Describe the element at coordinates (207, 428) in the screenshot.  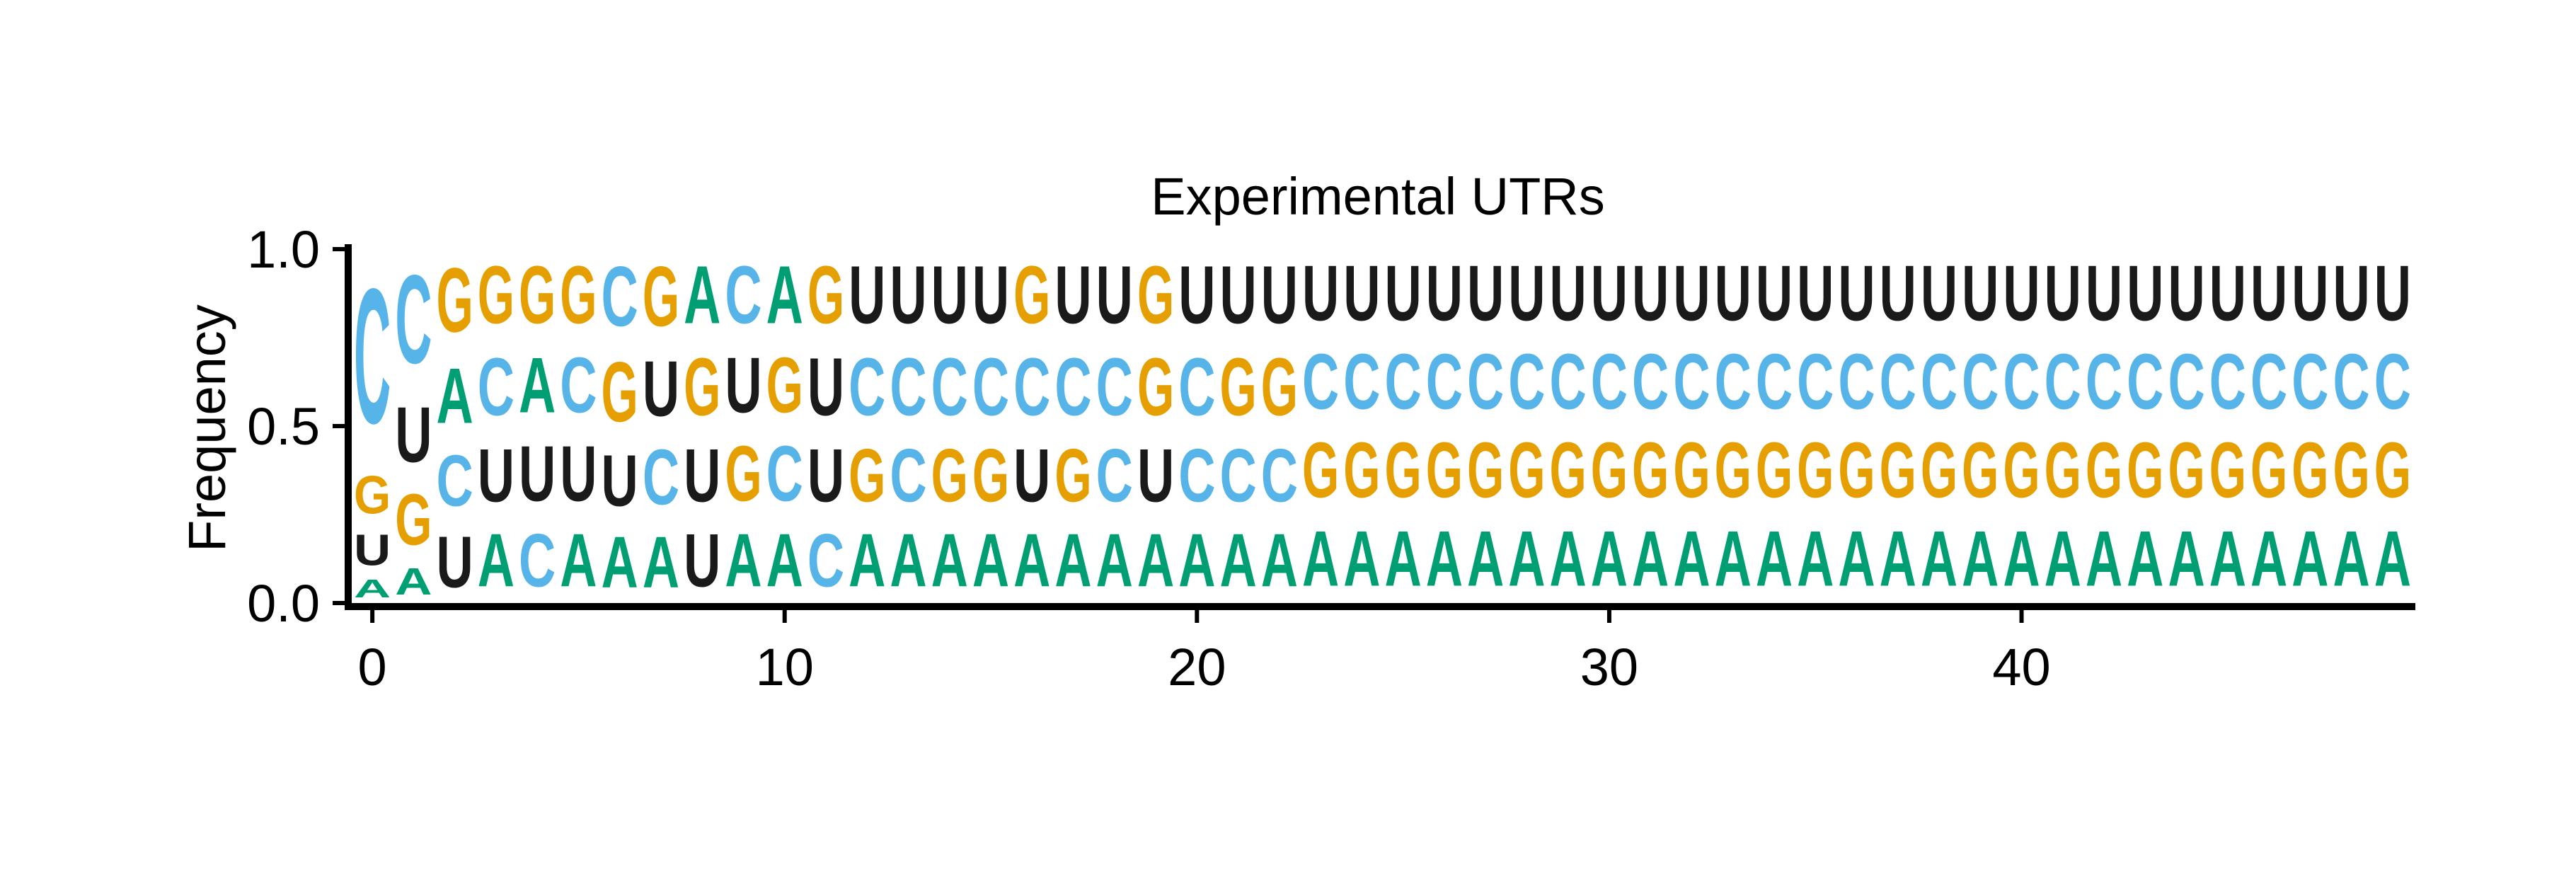
I see `y-axis-label: Frequency` at that location.